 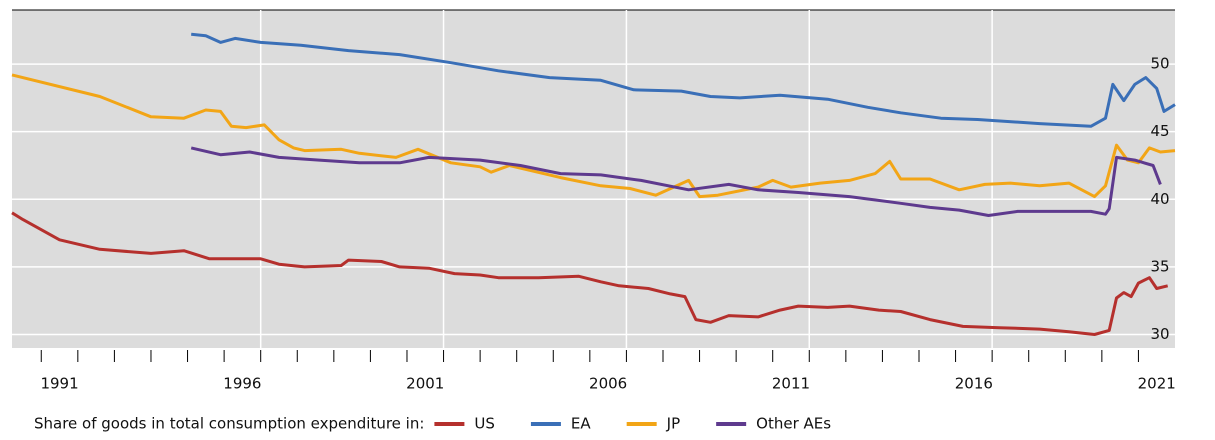 I want to click on legend-label: Other AEs, so click(x=793, y=424).